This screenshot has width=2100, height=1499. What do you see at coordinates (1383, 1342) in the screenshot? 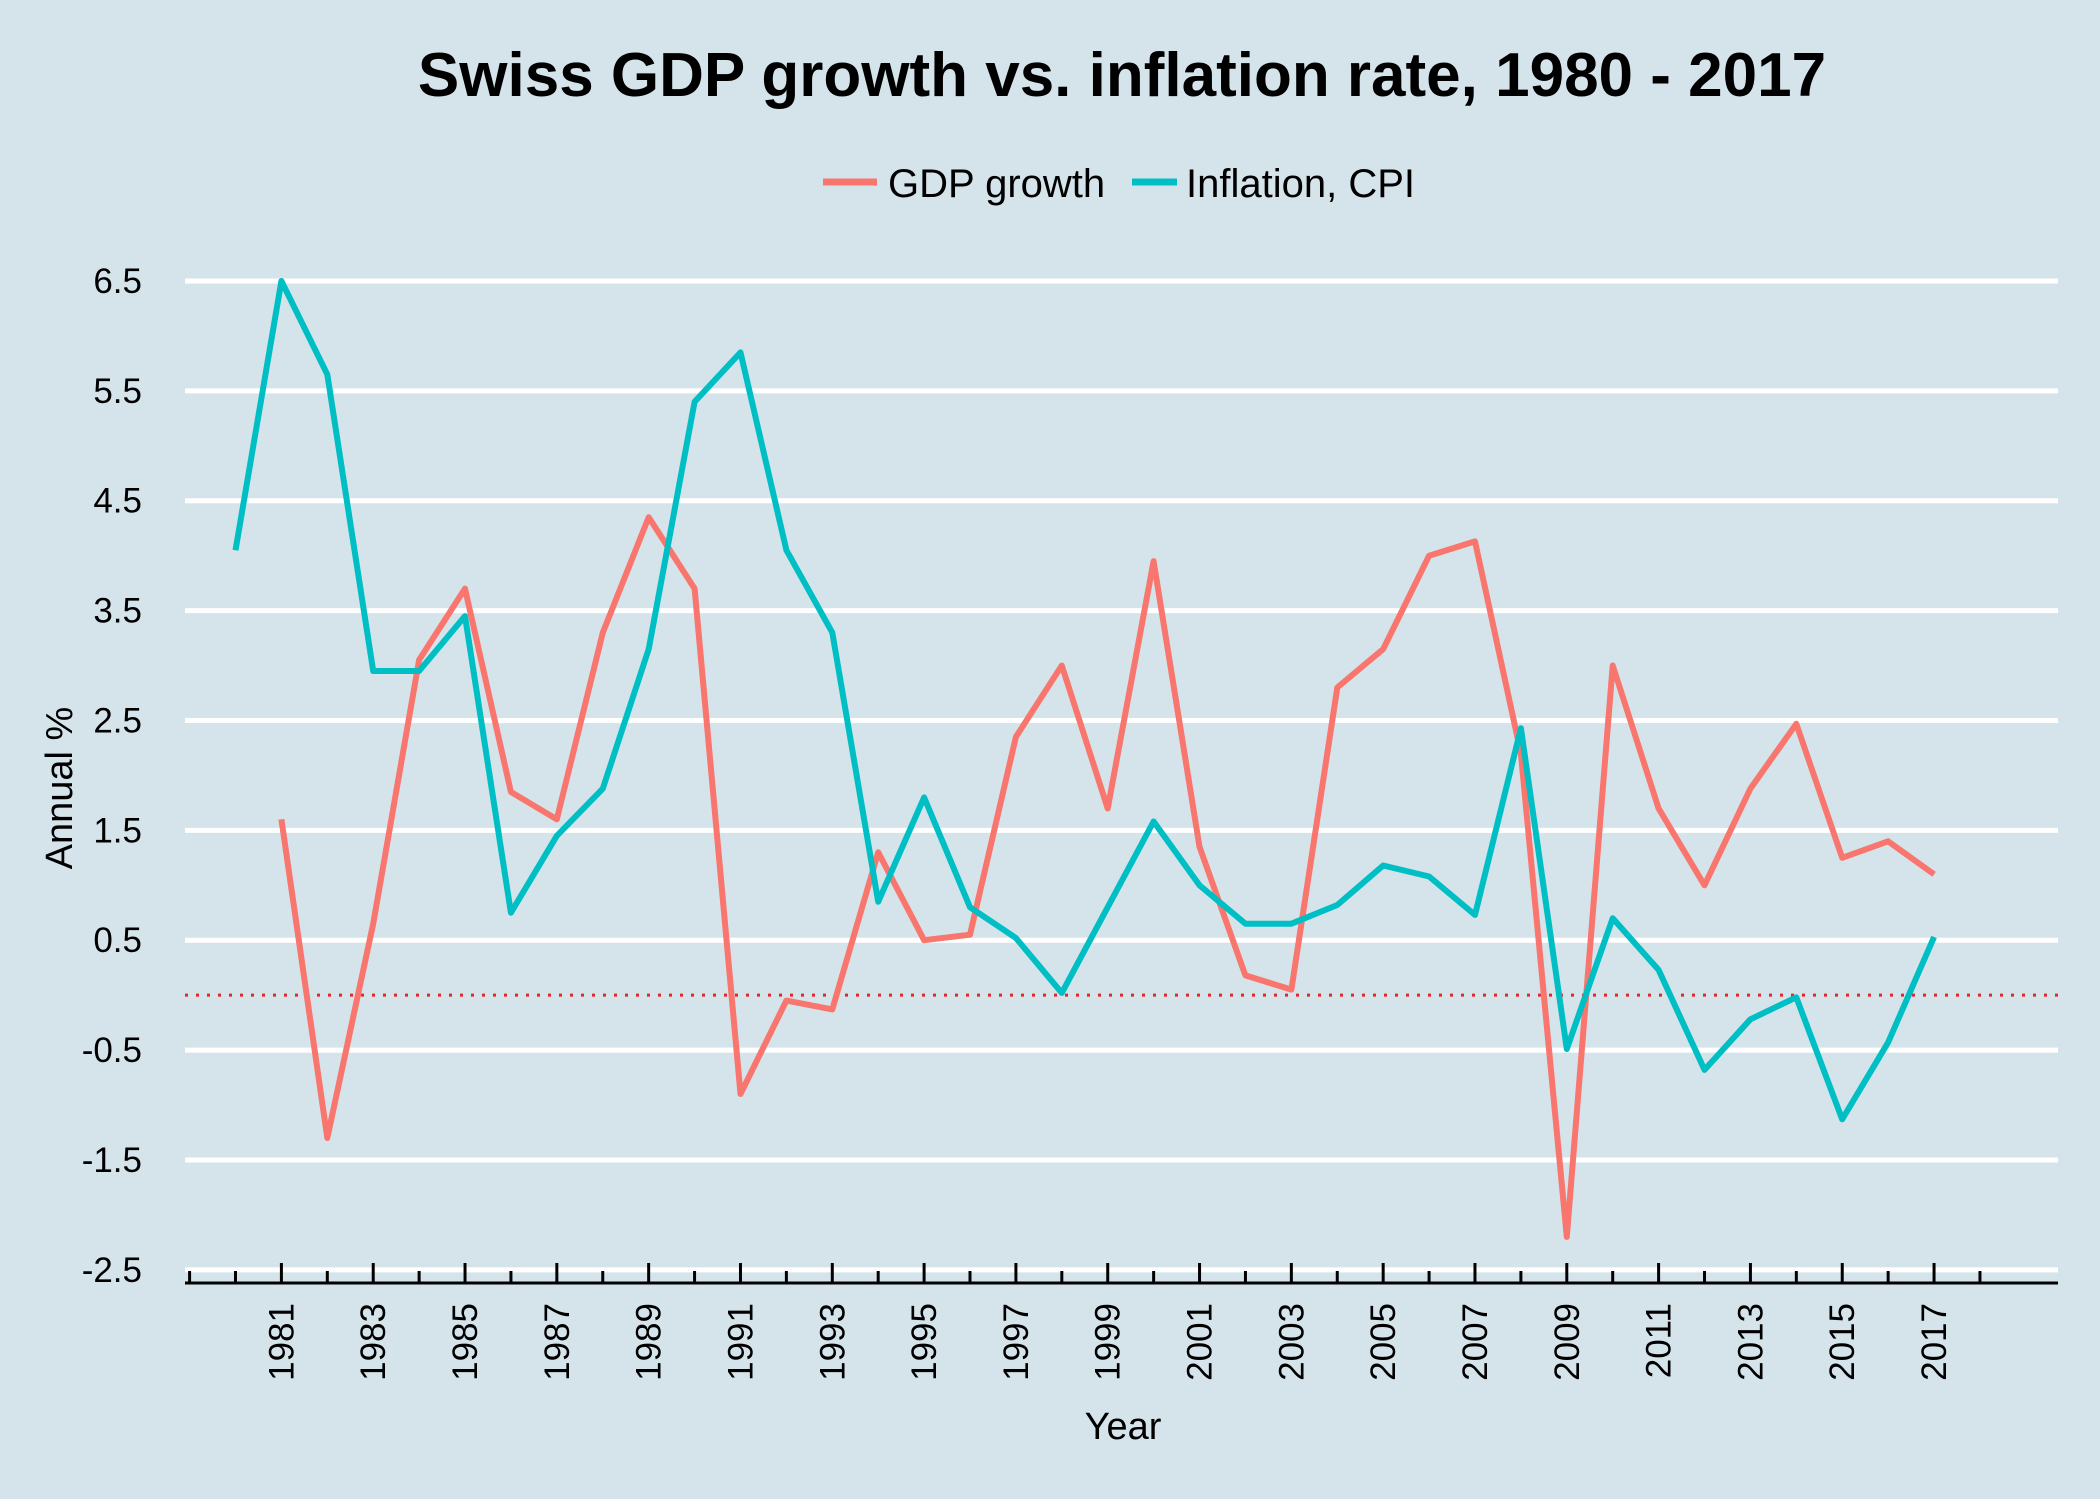
I see `x-tick-label: 2005` at bounding box center [1383, 1342].